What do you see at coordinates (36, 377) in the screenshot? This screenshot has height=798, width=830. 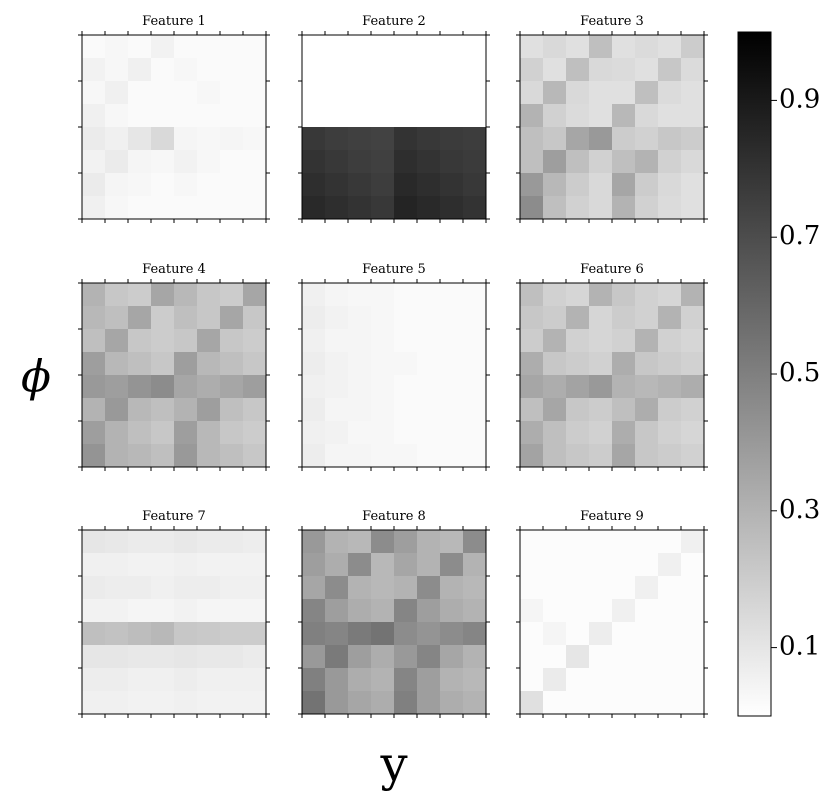 I see `y-axis-label: ϕ` at bounding box center [36, 377].